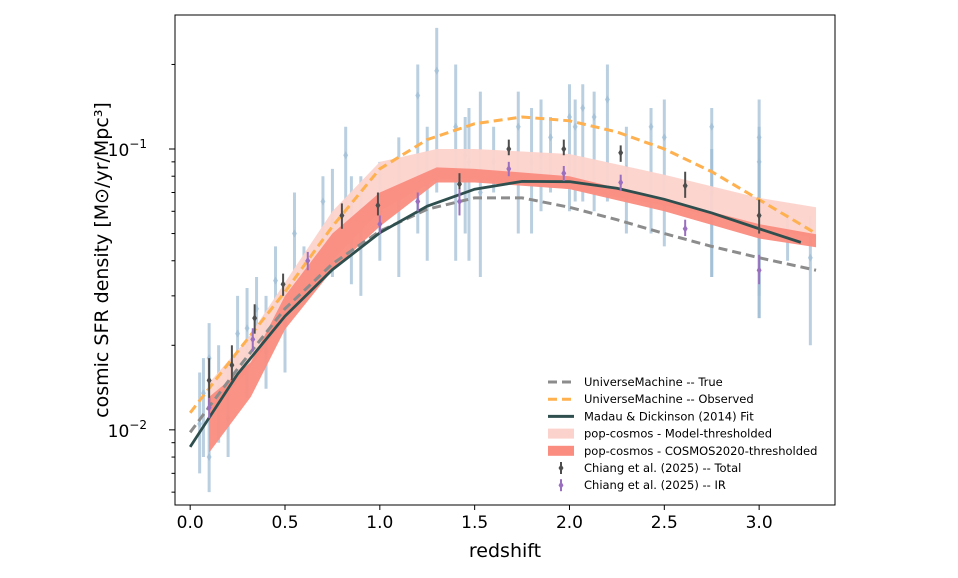 Image resolution: width=958 pixels, height=578 pixels. I want to click on y-axis-label: cosmic SFR density [M⊙/yr/Mpc³], so click(102, 260).